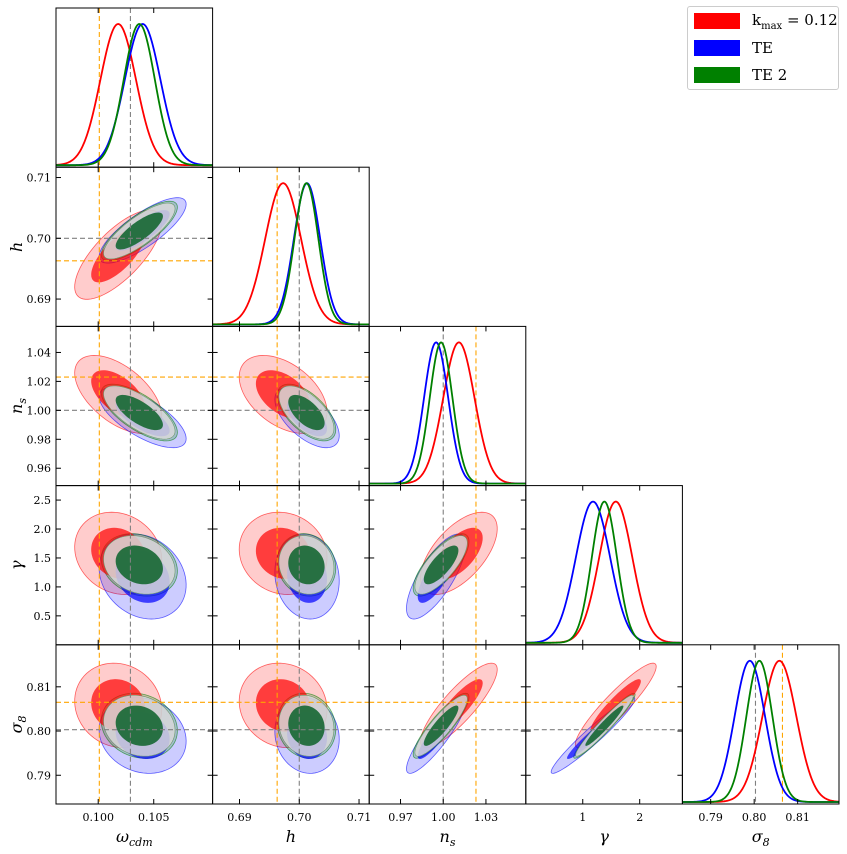 Image resolution: width=847 pixels, height=854 pixels. What do you see at coordinates (604, 836) in the screenshot?
I see `x-axis-label-gamma: γ` at bounding box center [604, 836].